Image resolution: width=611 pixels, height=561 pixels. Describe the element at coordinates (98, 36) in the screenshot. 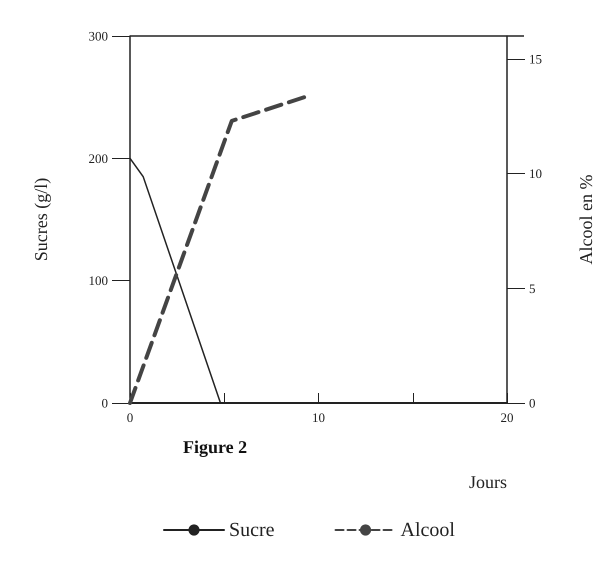

I see `y-tick-label: 300` at that location.